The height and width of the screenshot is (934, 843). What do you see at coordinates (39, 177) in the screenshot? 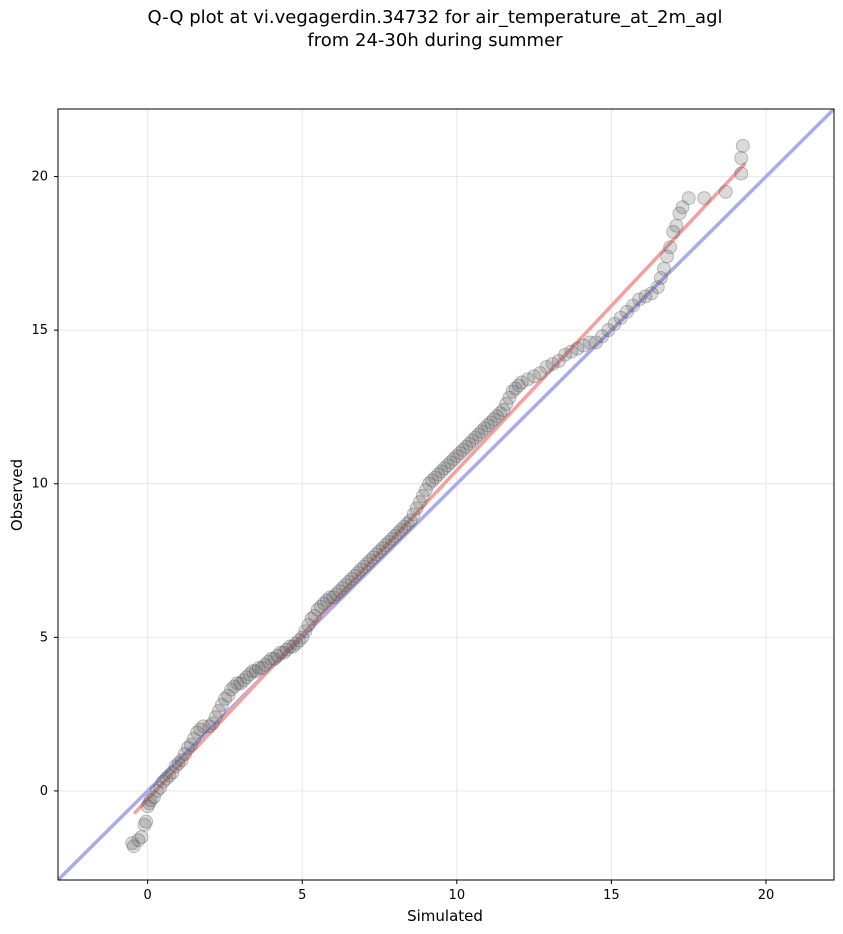
I see `y-tick-label: 20` at bounding box center [39, 177].